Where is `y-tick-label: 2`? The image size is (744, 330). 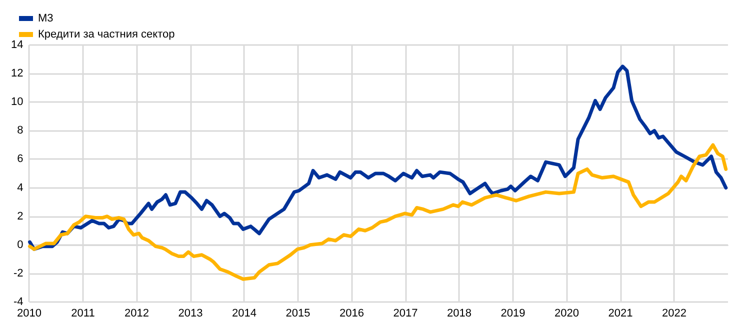
y-tick-label: 2 is located at coordinates (20, 216).